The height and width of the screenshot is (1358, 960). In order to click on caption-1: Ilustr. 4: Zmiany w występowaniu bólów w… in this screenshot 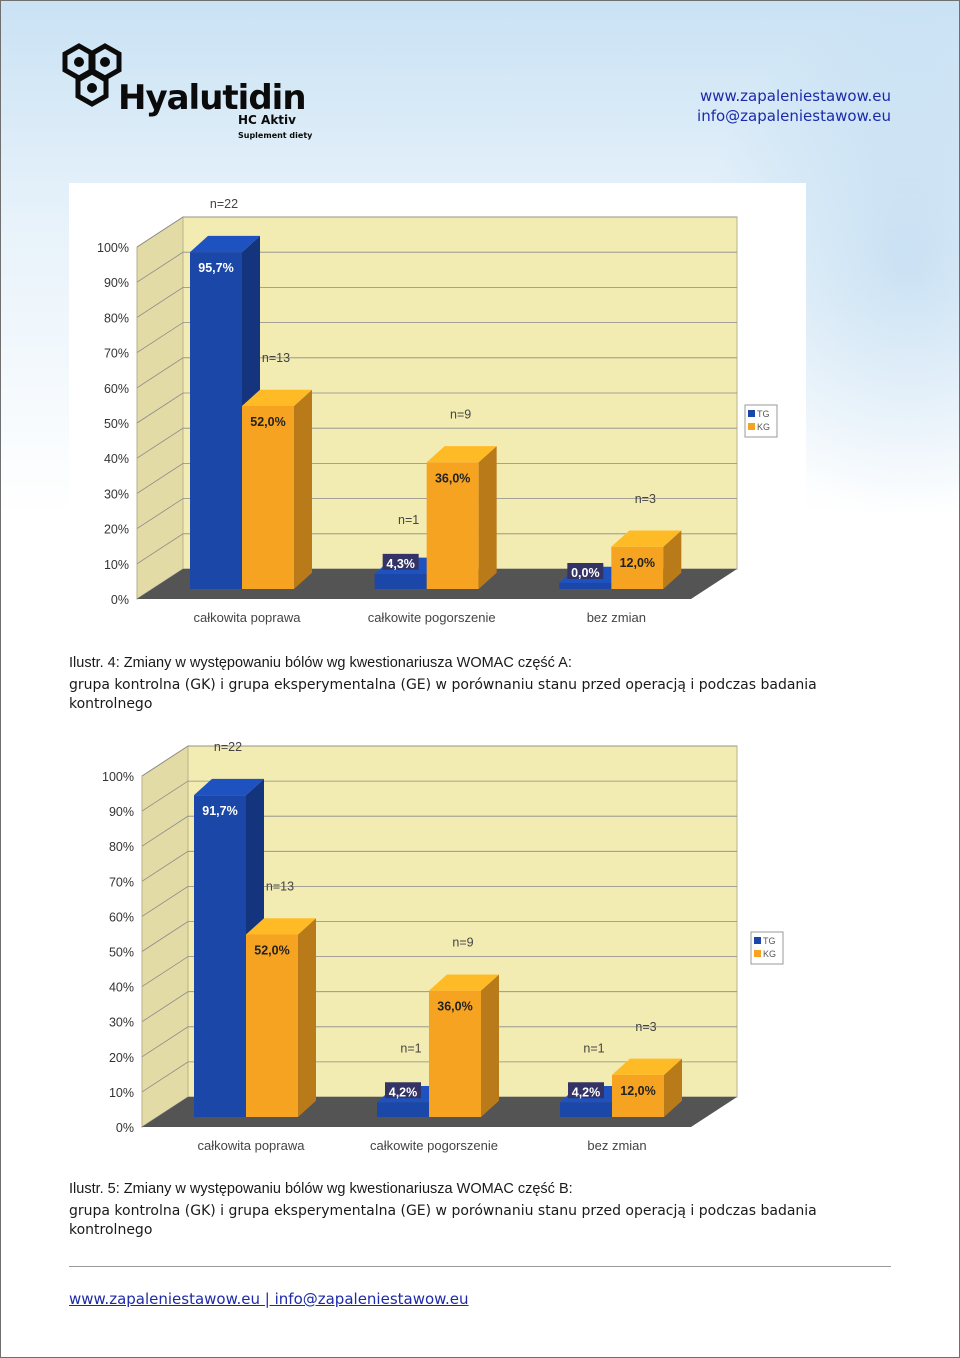, I will do `click(479, 684)`.